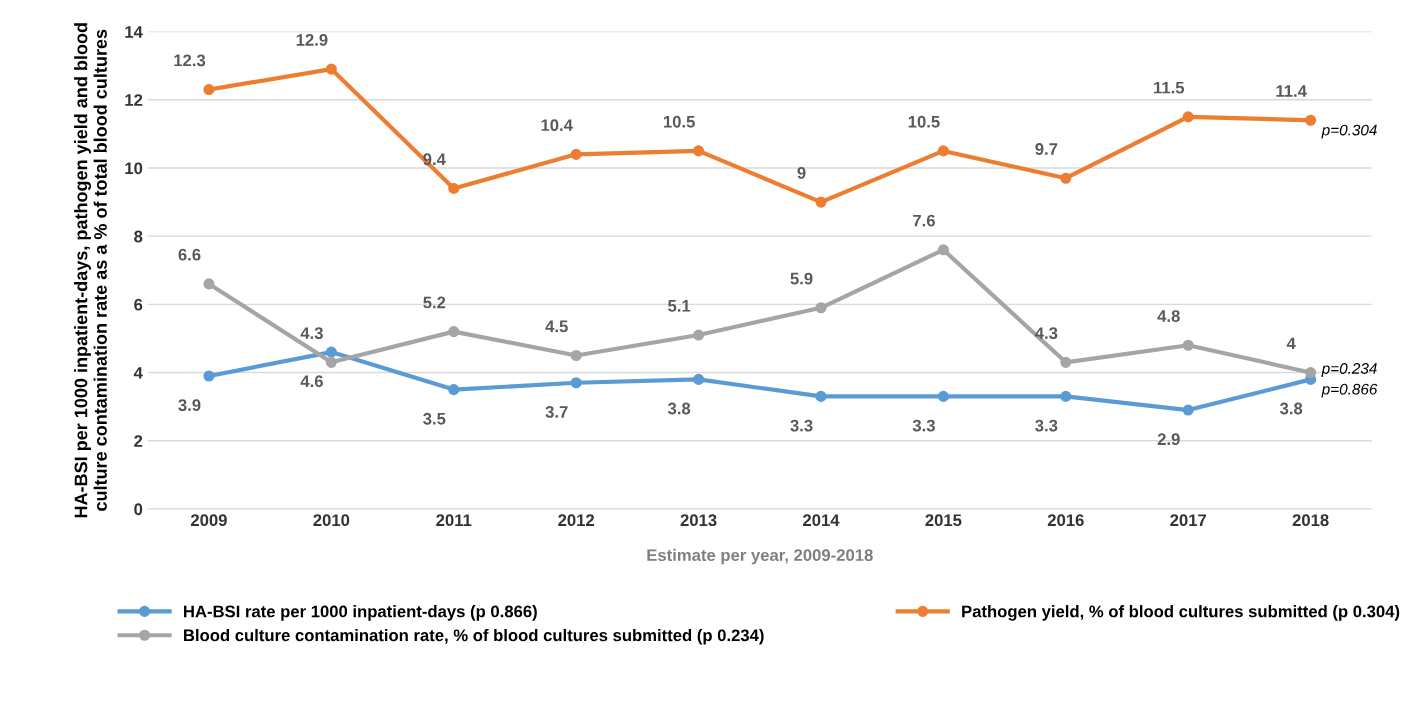 This screenshot has width=1407, height=702. Describe the element at coordinates (134, 168) in the screenshot. I see `y-tick-label: 10` at that location.